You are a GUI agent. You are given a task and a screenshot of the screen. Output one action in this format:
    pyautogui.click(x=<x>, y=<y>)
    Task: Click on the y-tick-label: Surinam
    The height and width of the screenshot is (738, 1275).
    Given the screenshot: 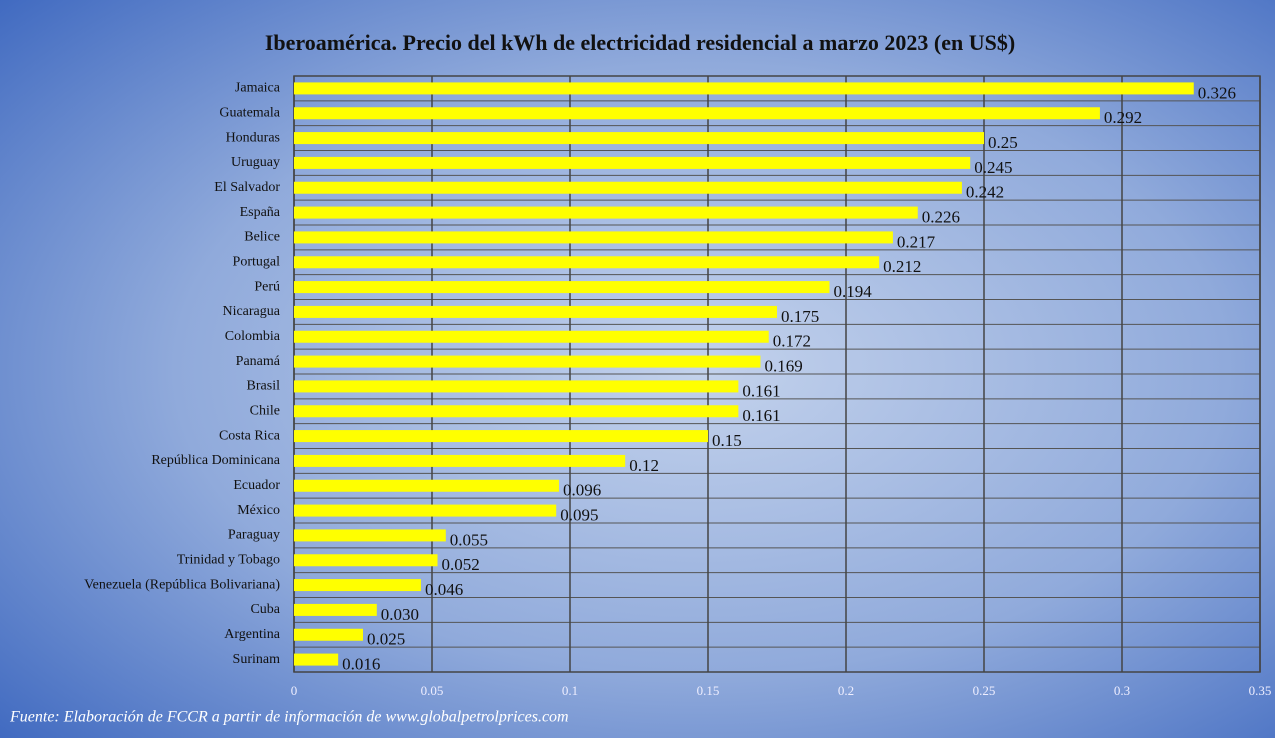 What is the action you would take?
    pyautogui.click(x=257, y=659)
    